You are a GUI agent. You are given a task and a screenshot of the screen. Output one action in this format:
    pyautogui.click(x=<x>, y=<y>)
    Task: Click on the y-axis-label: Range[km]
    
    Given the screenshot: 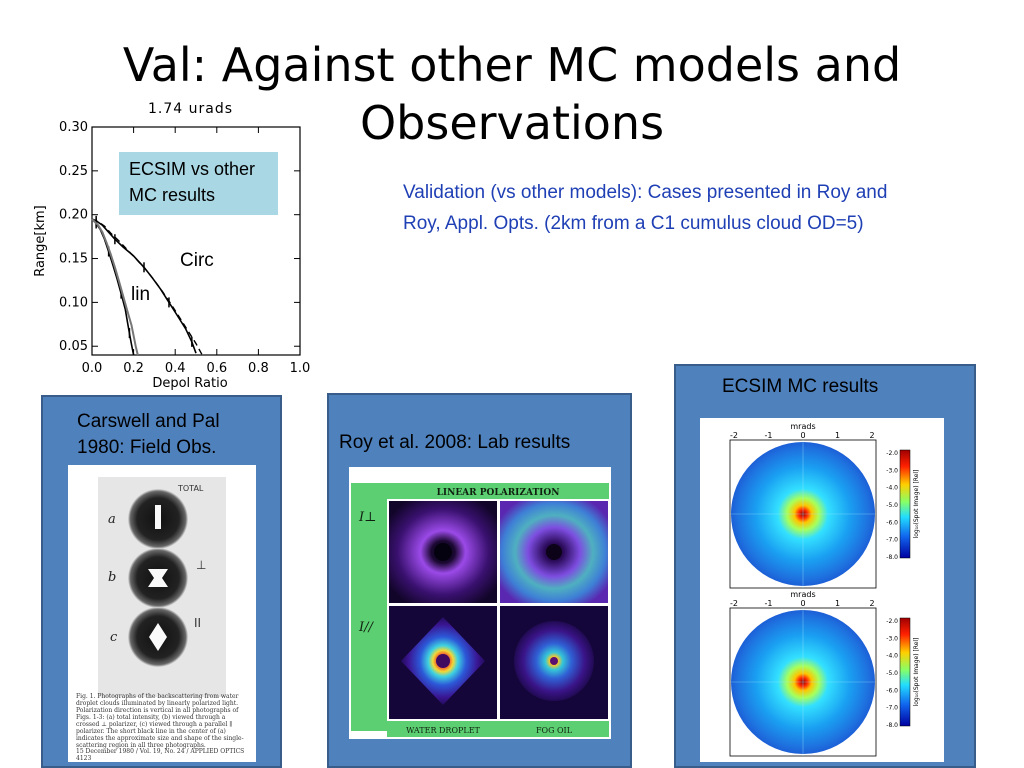 What is the action you would take?
    pyautogui.click(x=40, y=241)
    